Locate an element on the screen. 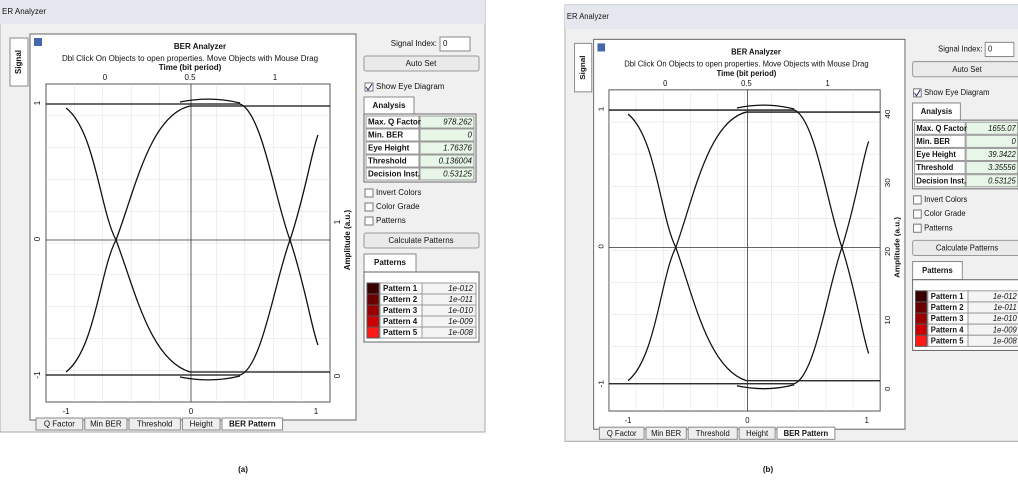 Image resolution: width=1018 pixels, height=494 pixels. analysis-value-cell is located at coordinates (991, 141).